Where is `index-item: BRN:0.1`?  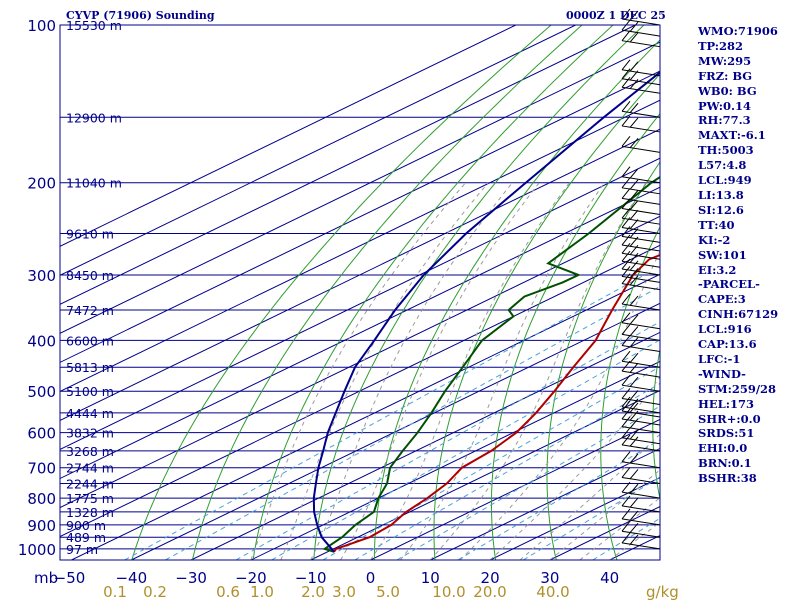 index-item: BRN:0.1 is located at coordinates (725, 463).